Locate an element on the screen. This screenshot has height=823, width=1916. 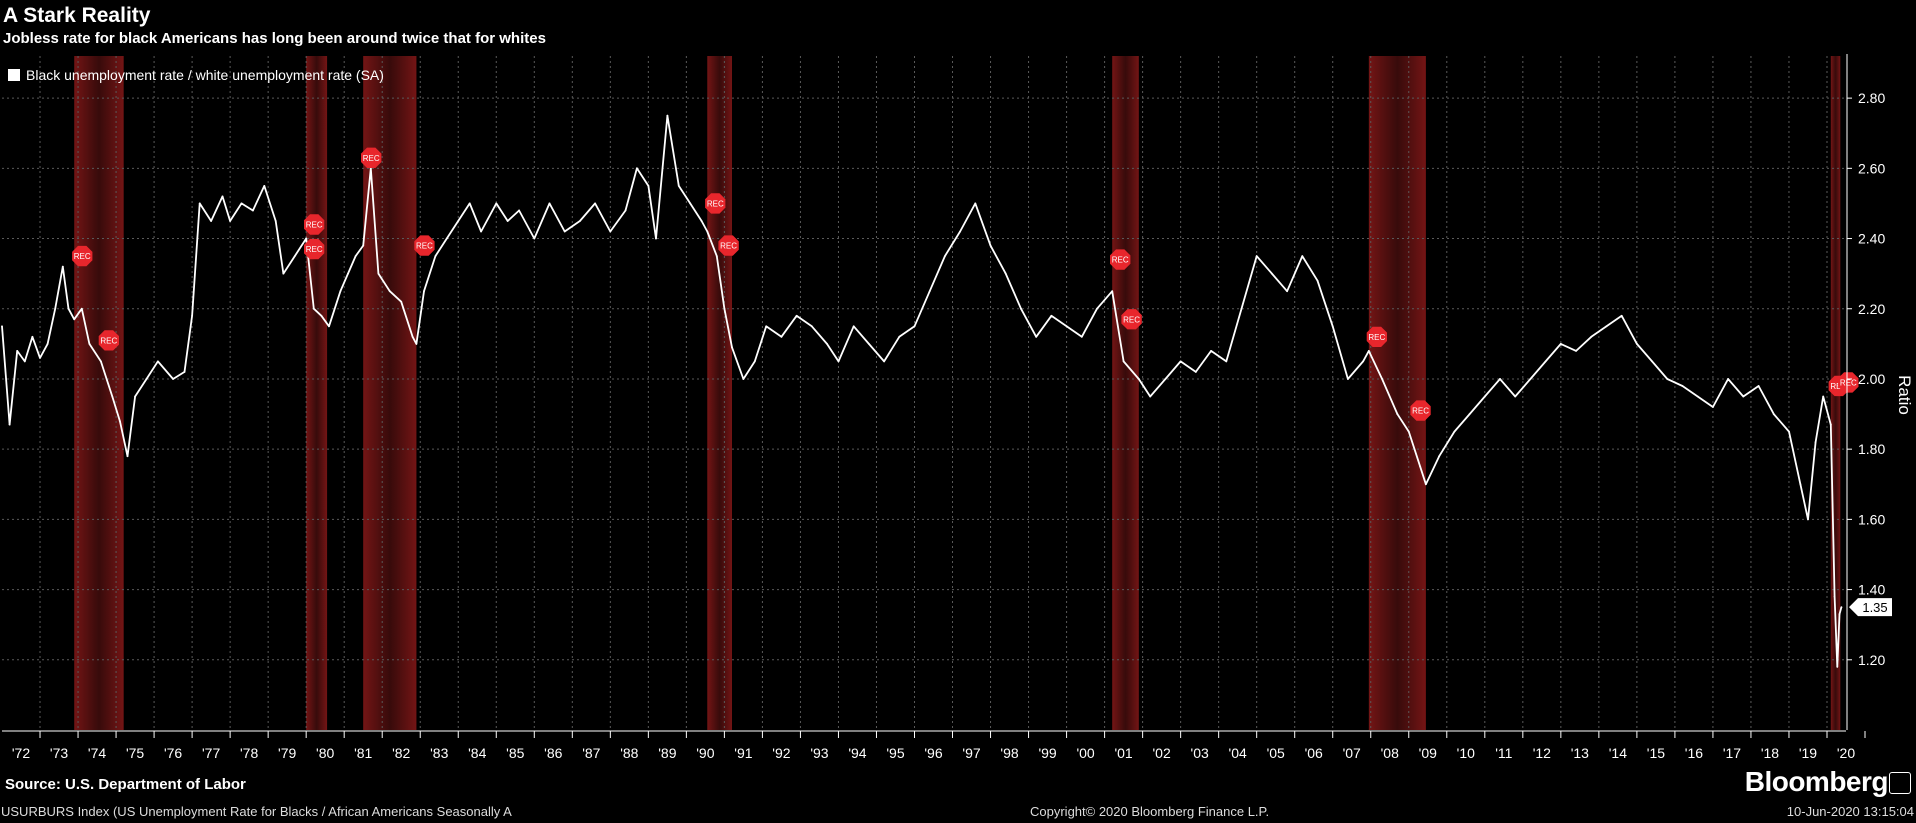
last-value-label: 1.35 is located at coordinates (1874, 607).